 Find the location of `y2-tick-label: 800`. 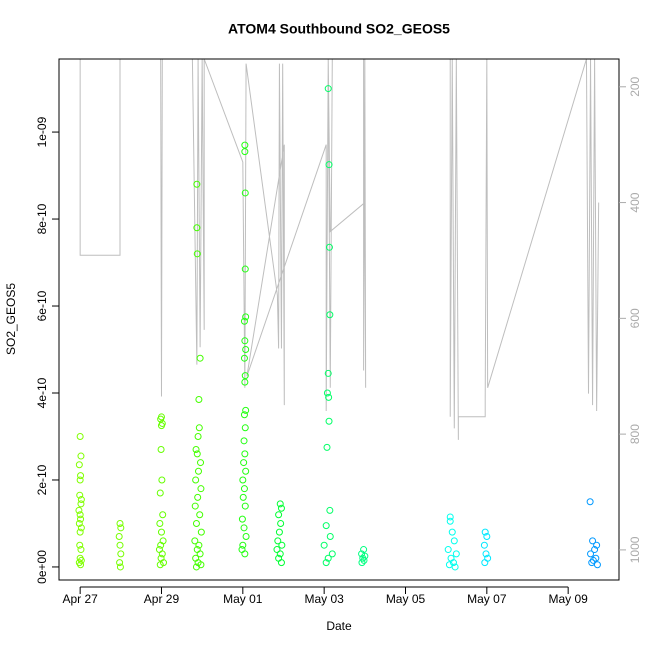

y2-tick-label: 800 is located at coordinates (635, 434).